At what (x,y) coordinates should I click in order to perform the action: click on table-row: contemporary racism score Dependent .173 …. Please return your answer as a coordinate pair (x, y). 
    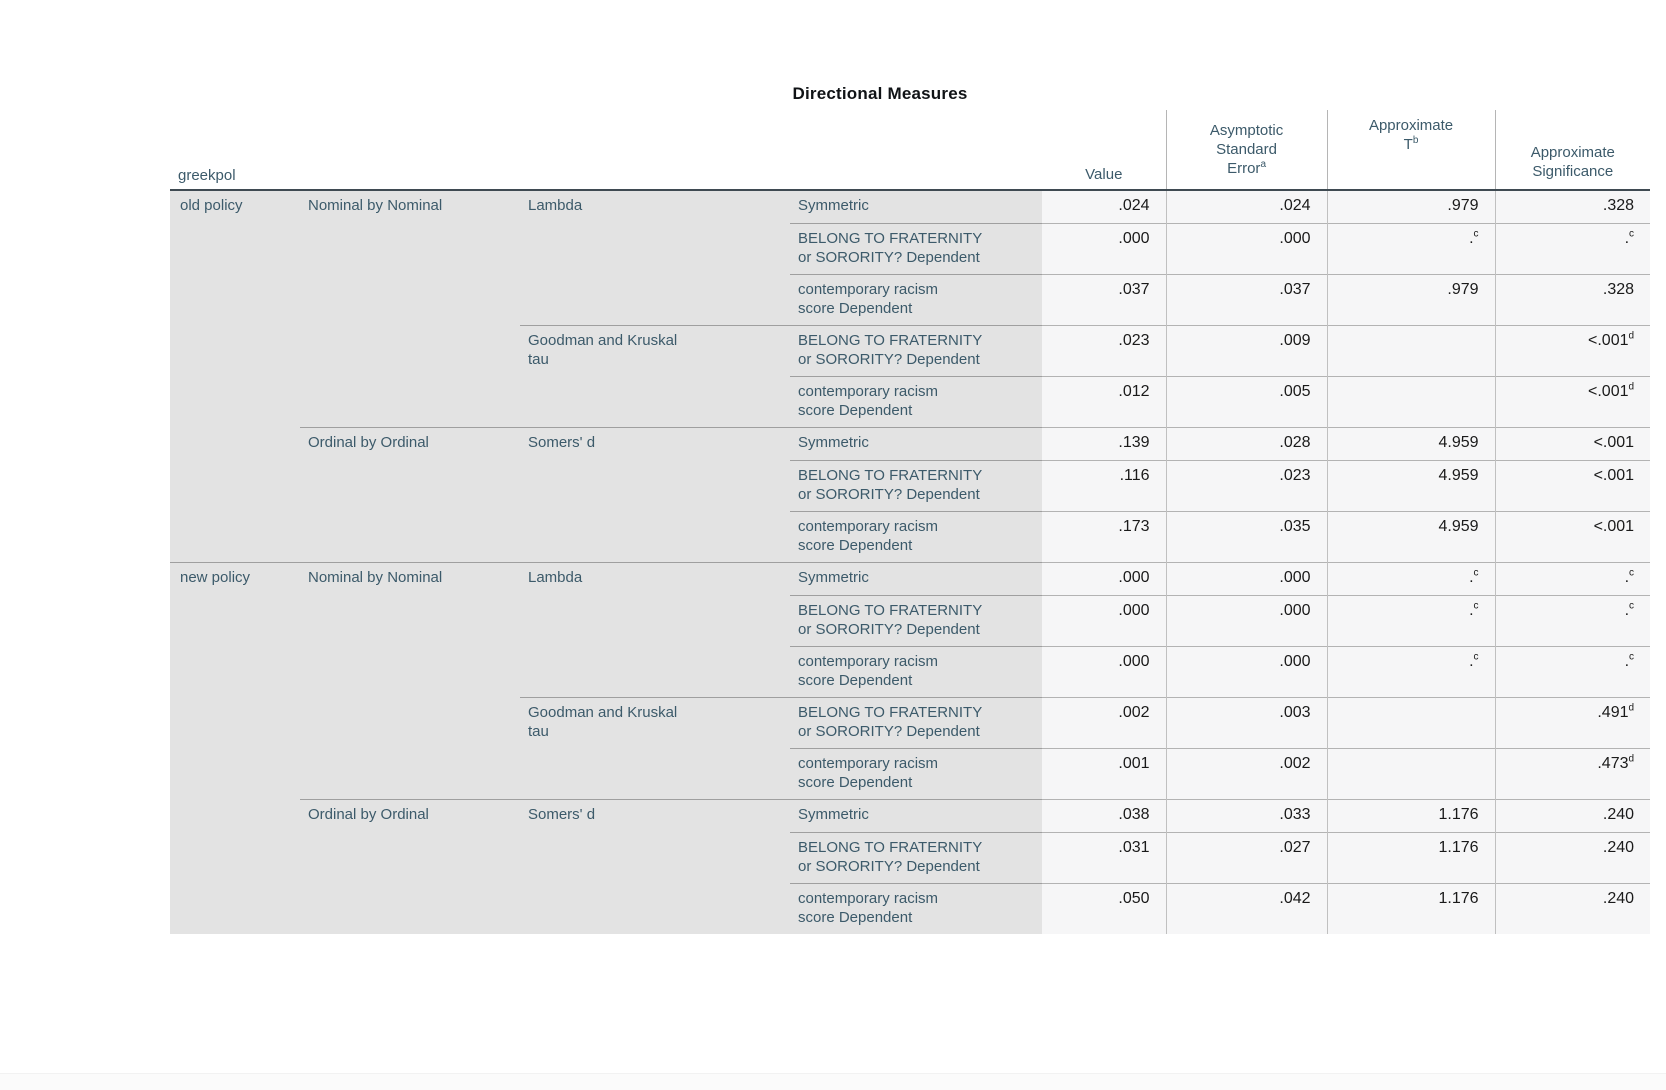
    Looking at the image, I should click on (910, 536).